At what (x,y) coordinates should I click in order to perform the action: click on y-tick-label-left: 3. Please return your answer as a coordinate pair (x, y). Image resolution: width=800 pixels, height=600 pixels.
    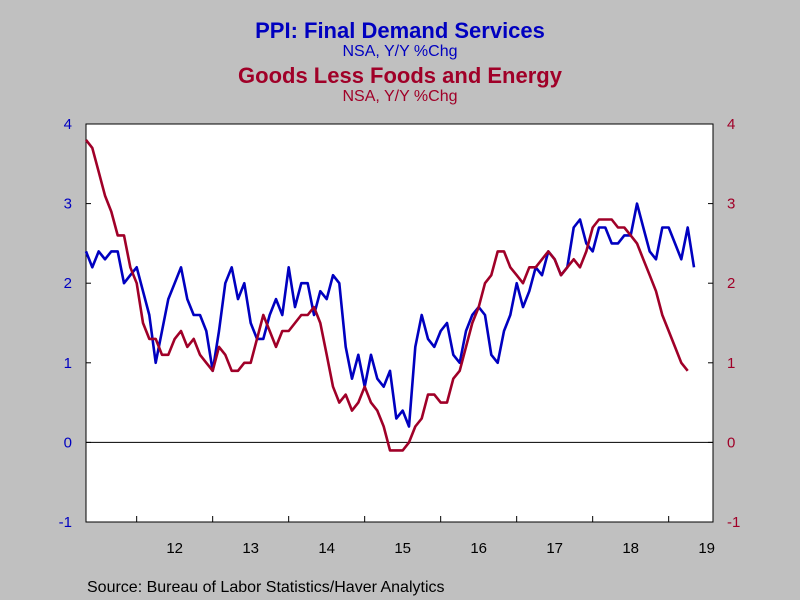
    Looking at the image, I should click on (68, 204).